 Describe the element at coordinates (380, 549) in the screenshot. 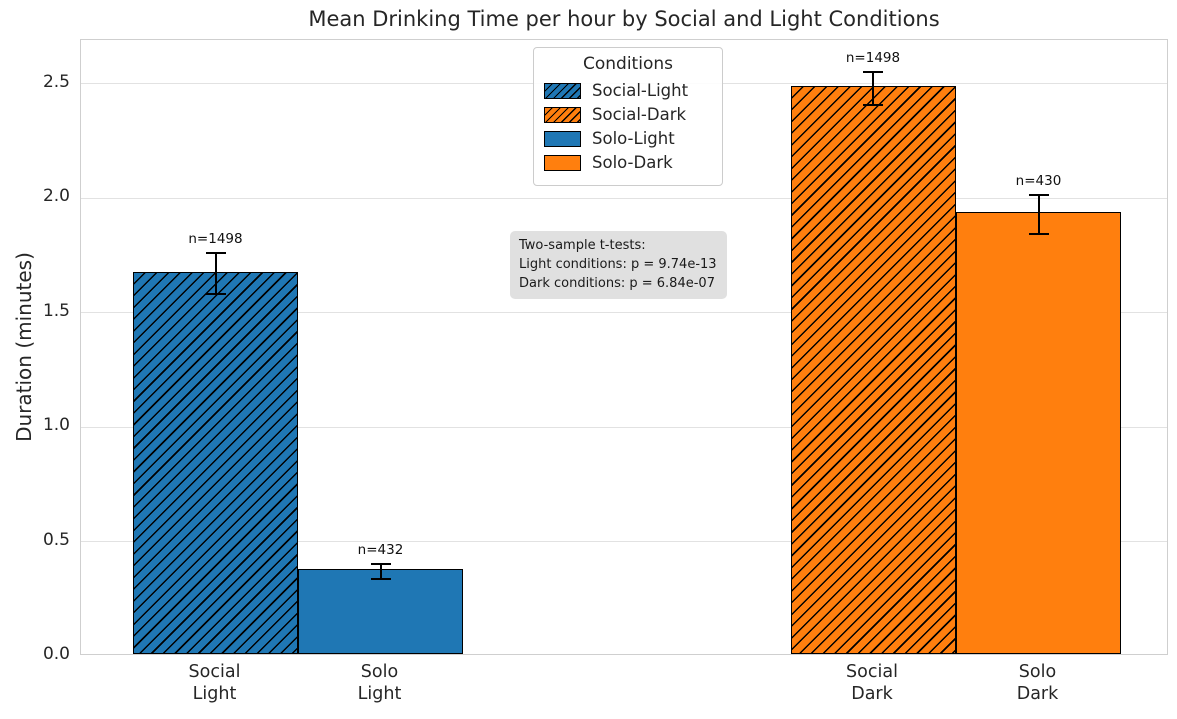

I see `sample-size-label: n=432` at that location.